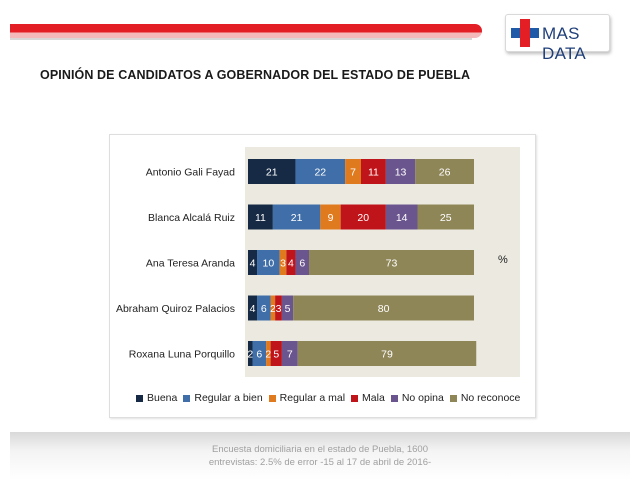 Image resolution: width=640 pixels, height=480 pixels. I want to click on brand-name: MAS DATA, so click(564, 43).